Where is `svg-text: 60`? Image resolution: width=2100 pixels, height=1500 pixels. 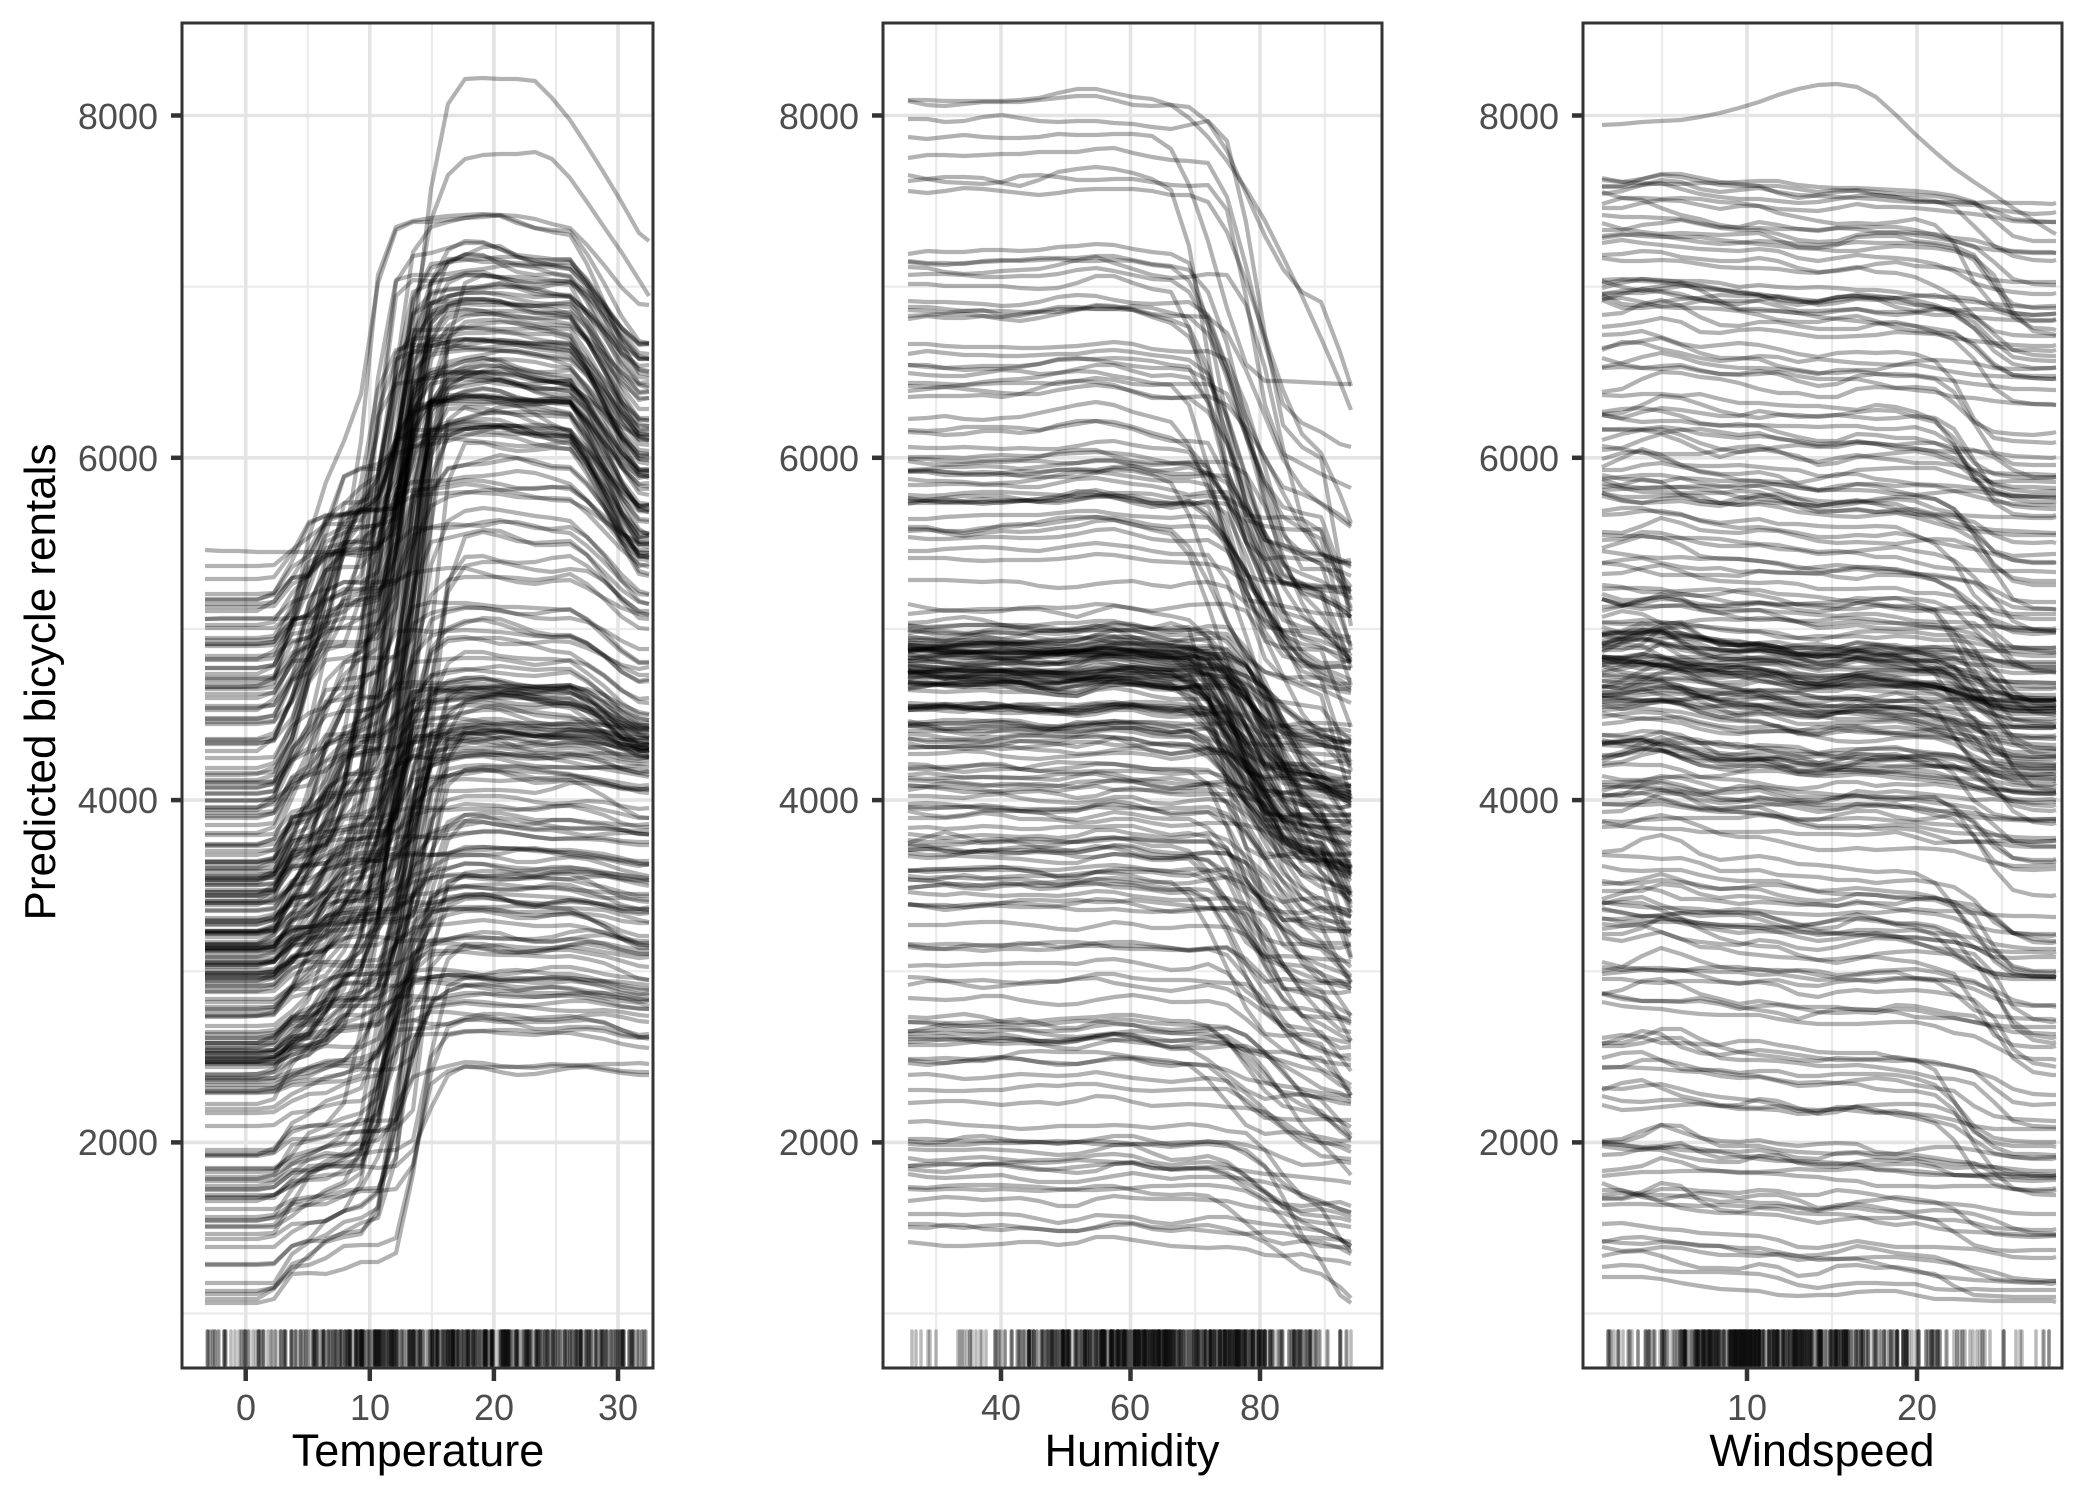 svg-text: 60 is located at coordinates (1130, 1407).